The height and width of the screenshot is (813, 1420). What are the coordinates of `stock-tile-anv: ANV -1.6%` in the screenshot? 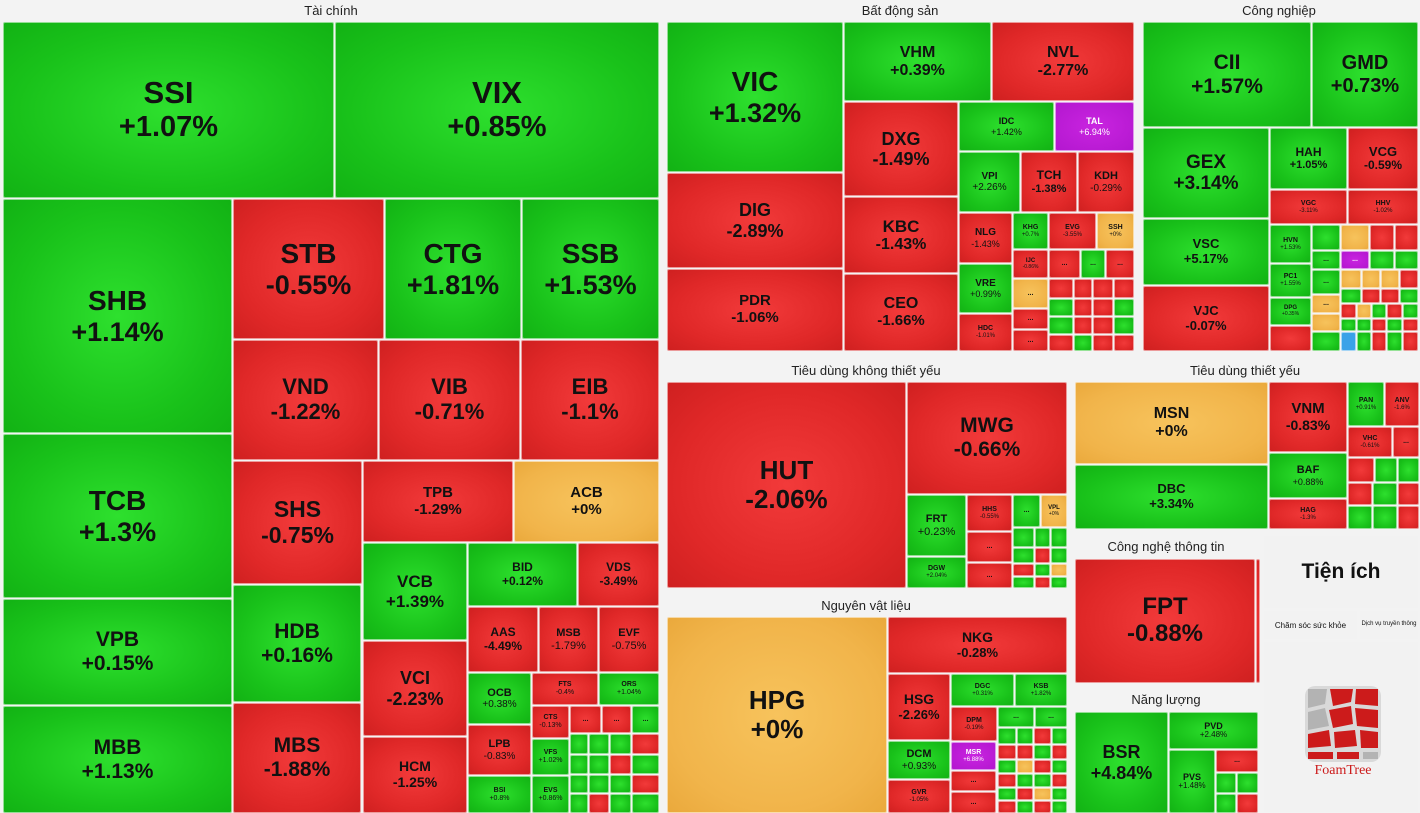 It's located at (1402, 404).